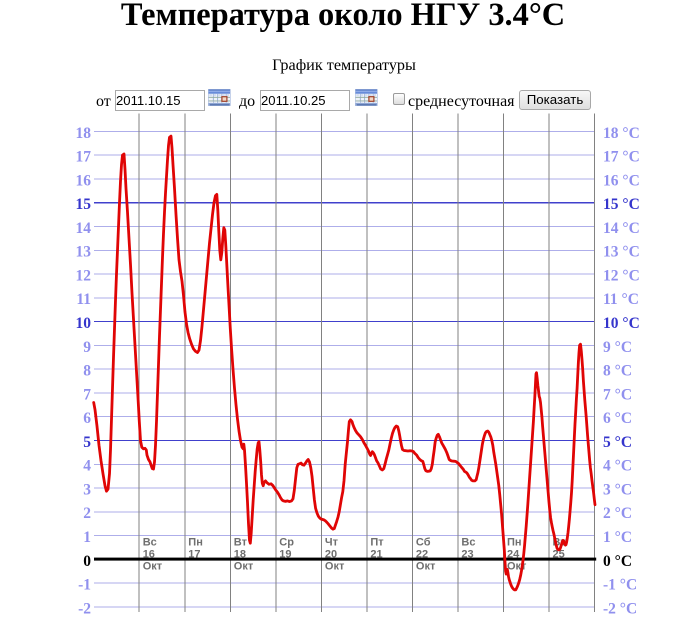 This screenshot has height=634, width=692. I want to click on svg-text: 15 °C, so click(621, 204).